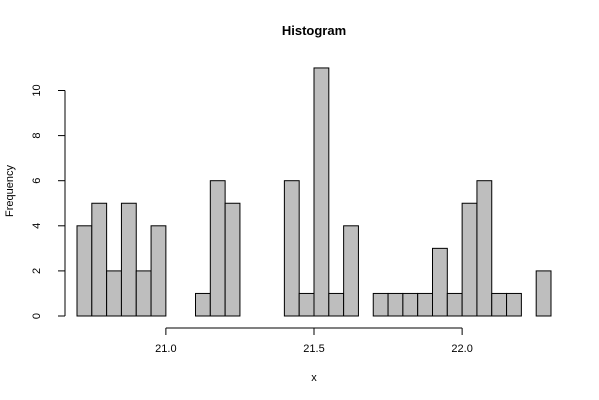 Image resolution: width=599 pixels, height=400 pixels. What do you see at coordinates (48, 201) in the screenshot?
I see `y-axis: 0 2 4 6 8 10` at bounding box center [48, 201].